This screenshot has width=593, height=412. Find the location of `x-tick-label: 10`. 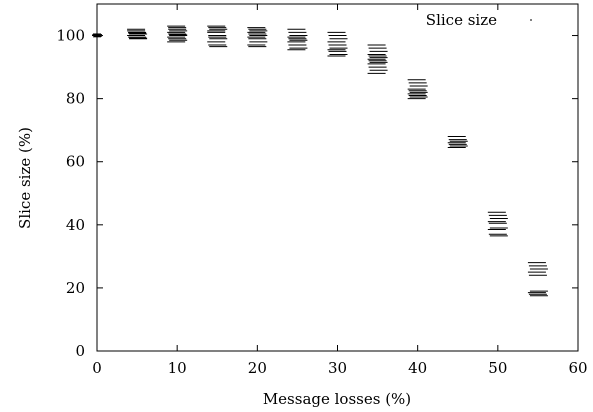

x-tick-label: 10 is located at coordinates (177, 368).